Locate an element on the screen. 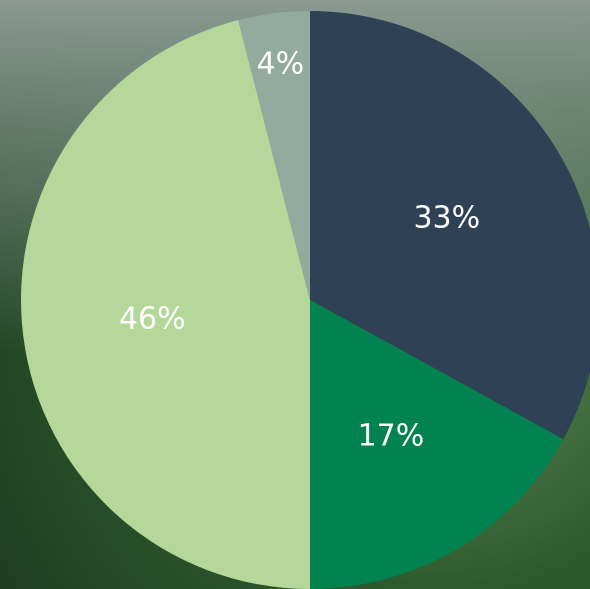  data-label: 46% is located at coordinates (152, 318).